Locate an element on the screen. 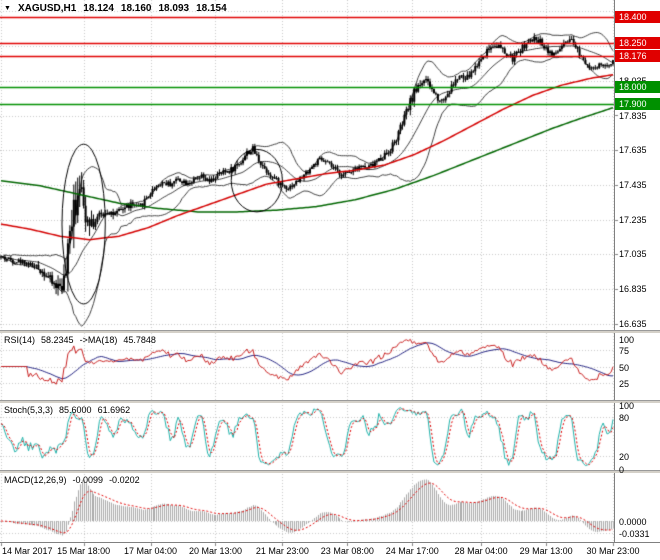 The width and height of the screenshot is (660, 560). indicator-axis-tick: 20 is located at coordinates (624, 457).